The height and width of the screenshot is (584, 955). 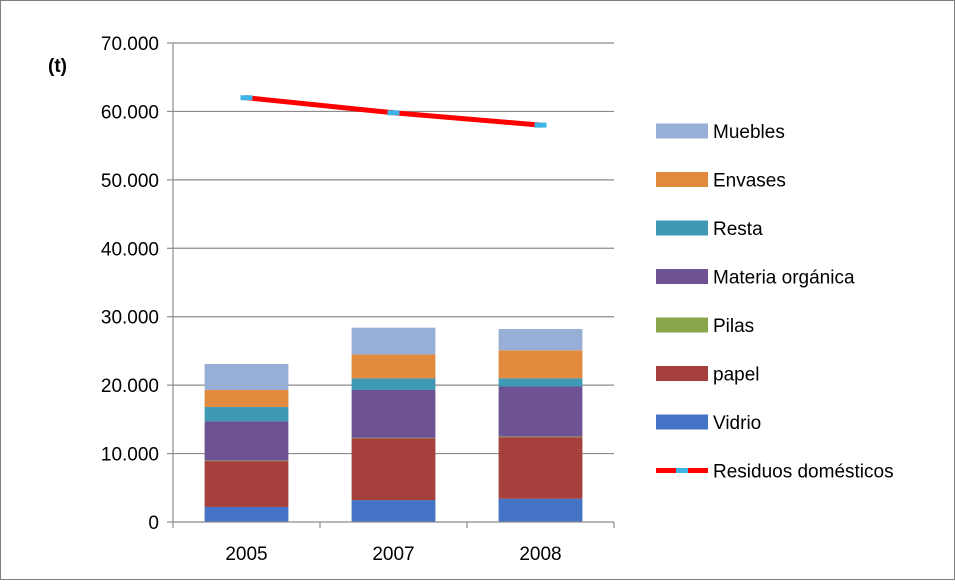 I want to click on y-axis-unit-label: (t), so click(x=57, y=66).